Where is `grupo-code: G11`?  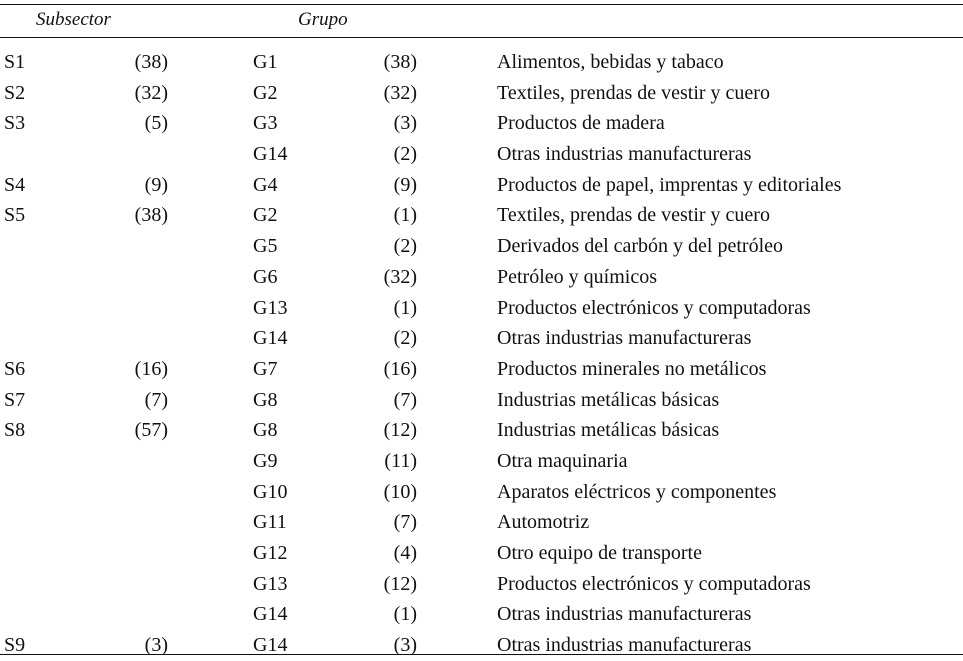
grupo-code: G11 is located at coordinates (270, 522).